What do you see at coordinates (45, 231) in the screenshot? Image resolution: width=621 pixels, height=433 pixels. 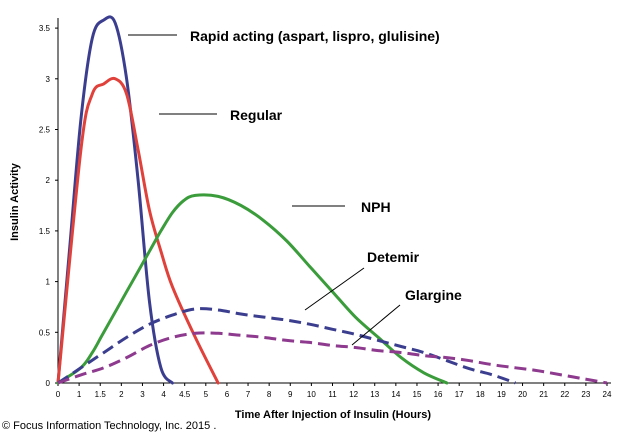 I see `y-tick-label: 1.5` at bounding box center [45, 231].